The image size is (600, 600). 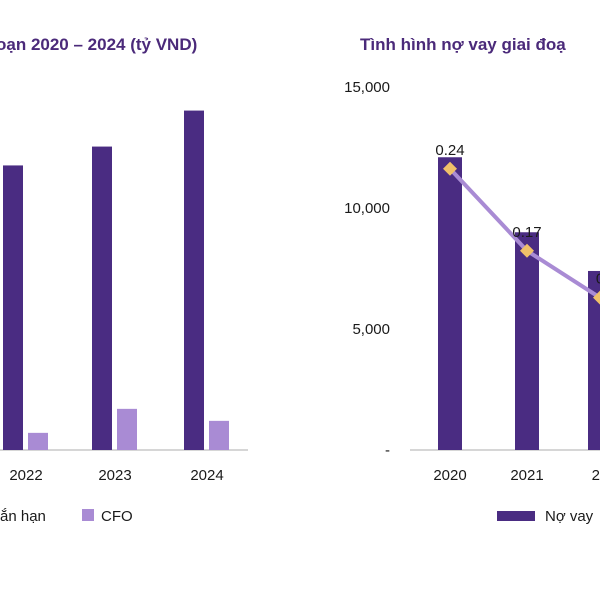 I want to click on left-legend: ắn hạn CFO, so click(x=66, y=516).